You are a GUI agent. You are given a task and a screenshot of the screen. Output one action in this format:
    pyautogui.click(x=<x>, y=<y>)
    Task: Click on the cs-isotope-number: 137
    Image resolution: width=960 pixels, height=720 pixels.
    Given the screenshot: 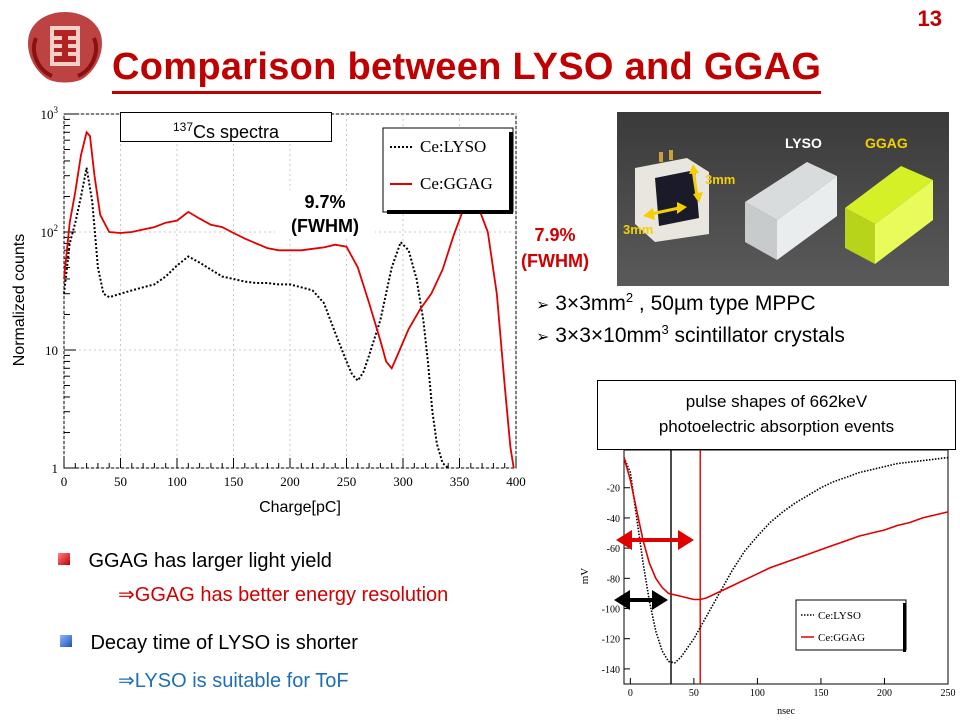 What is the action you would take?
    pyautogui.click(x=182, y=127)
    